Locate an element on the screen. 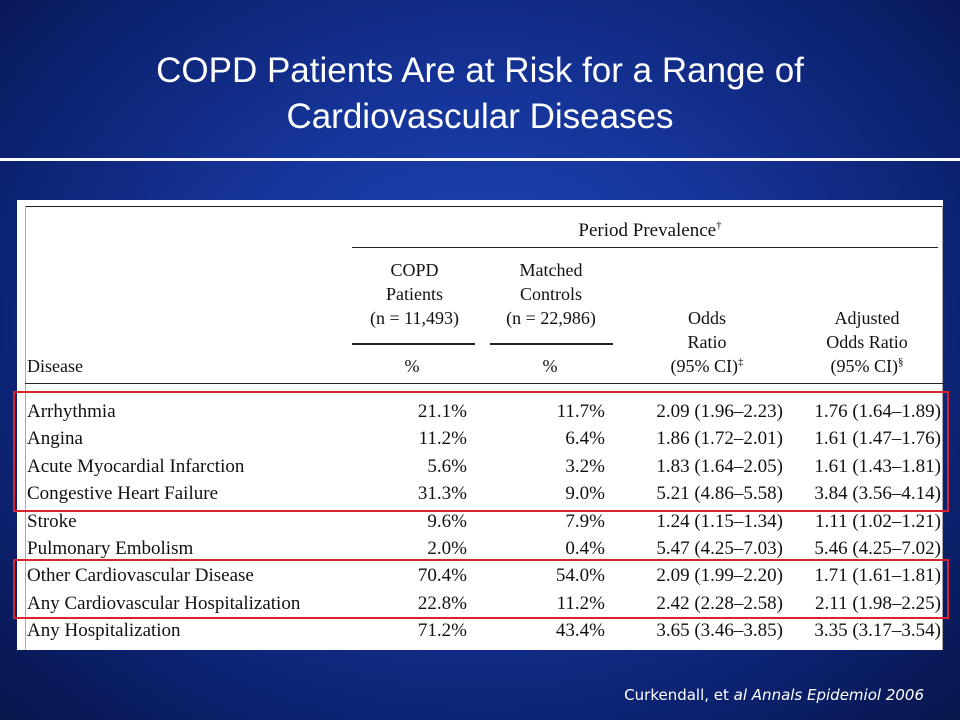 The height and width of the screenshot is (720, 960). dagger-footnote-mark: † is located at coordinates (719, 225).